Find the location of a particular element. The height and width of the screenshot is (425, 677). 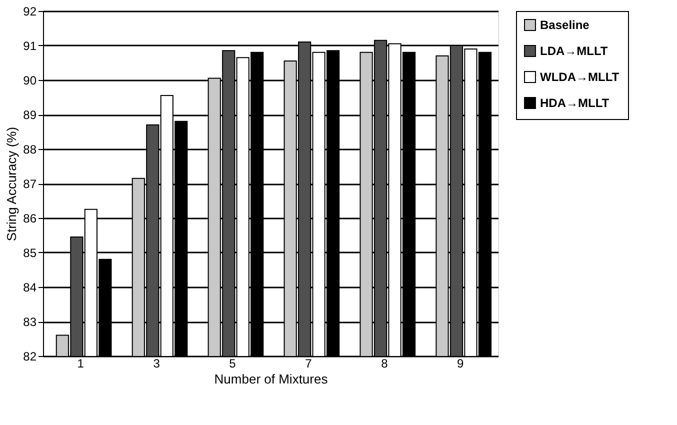

y-tick-label: 89 is located at coordinates (30, 115).